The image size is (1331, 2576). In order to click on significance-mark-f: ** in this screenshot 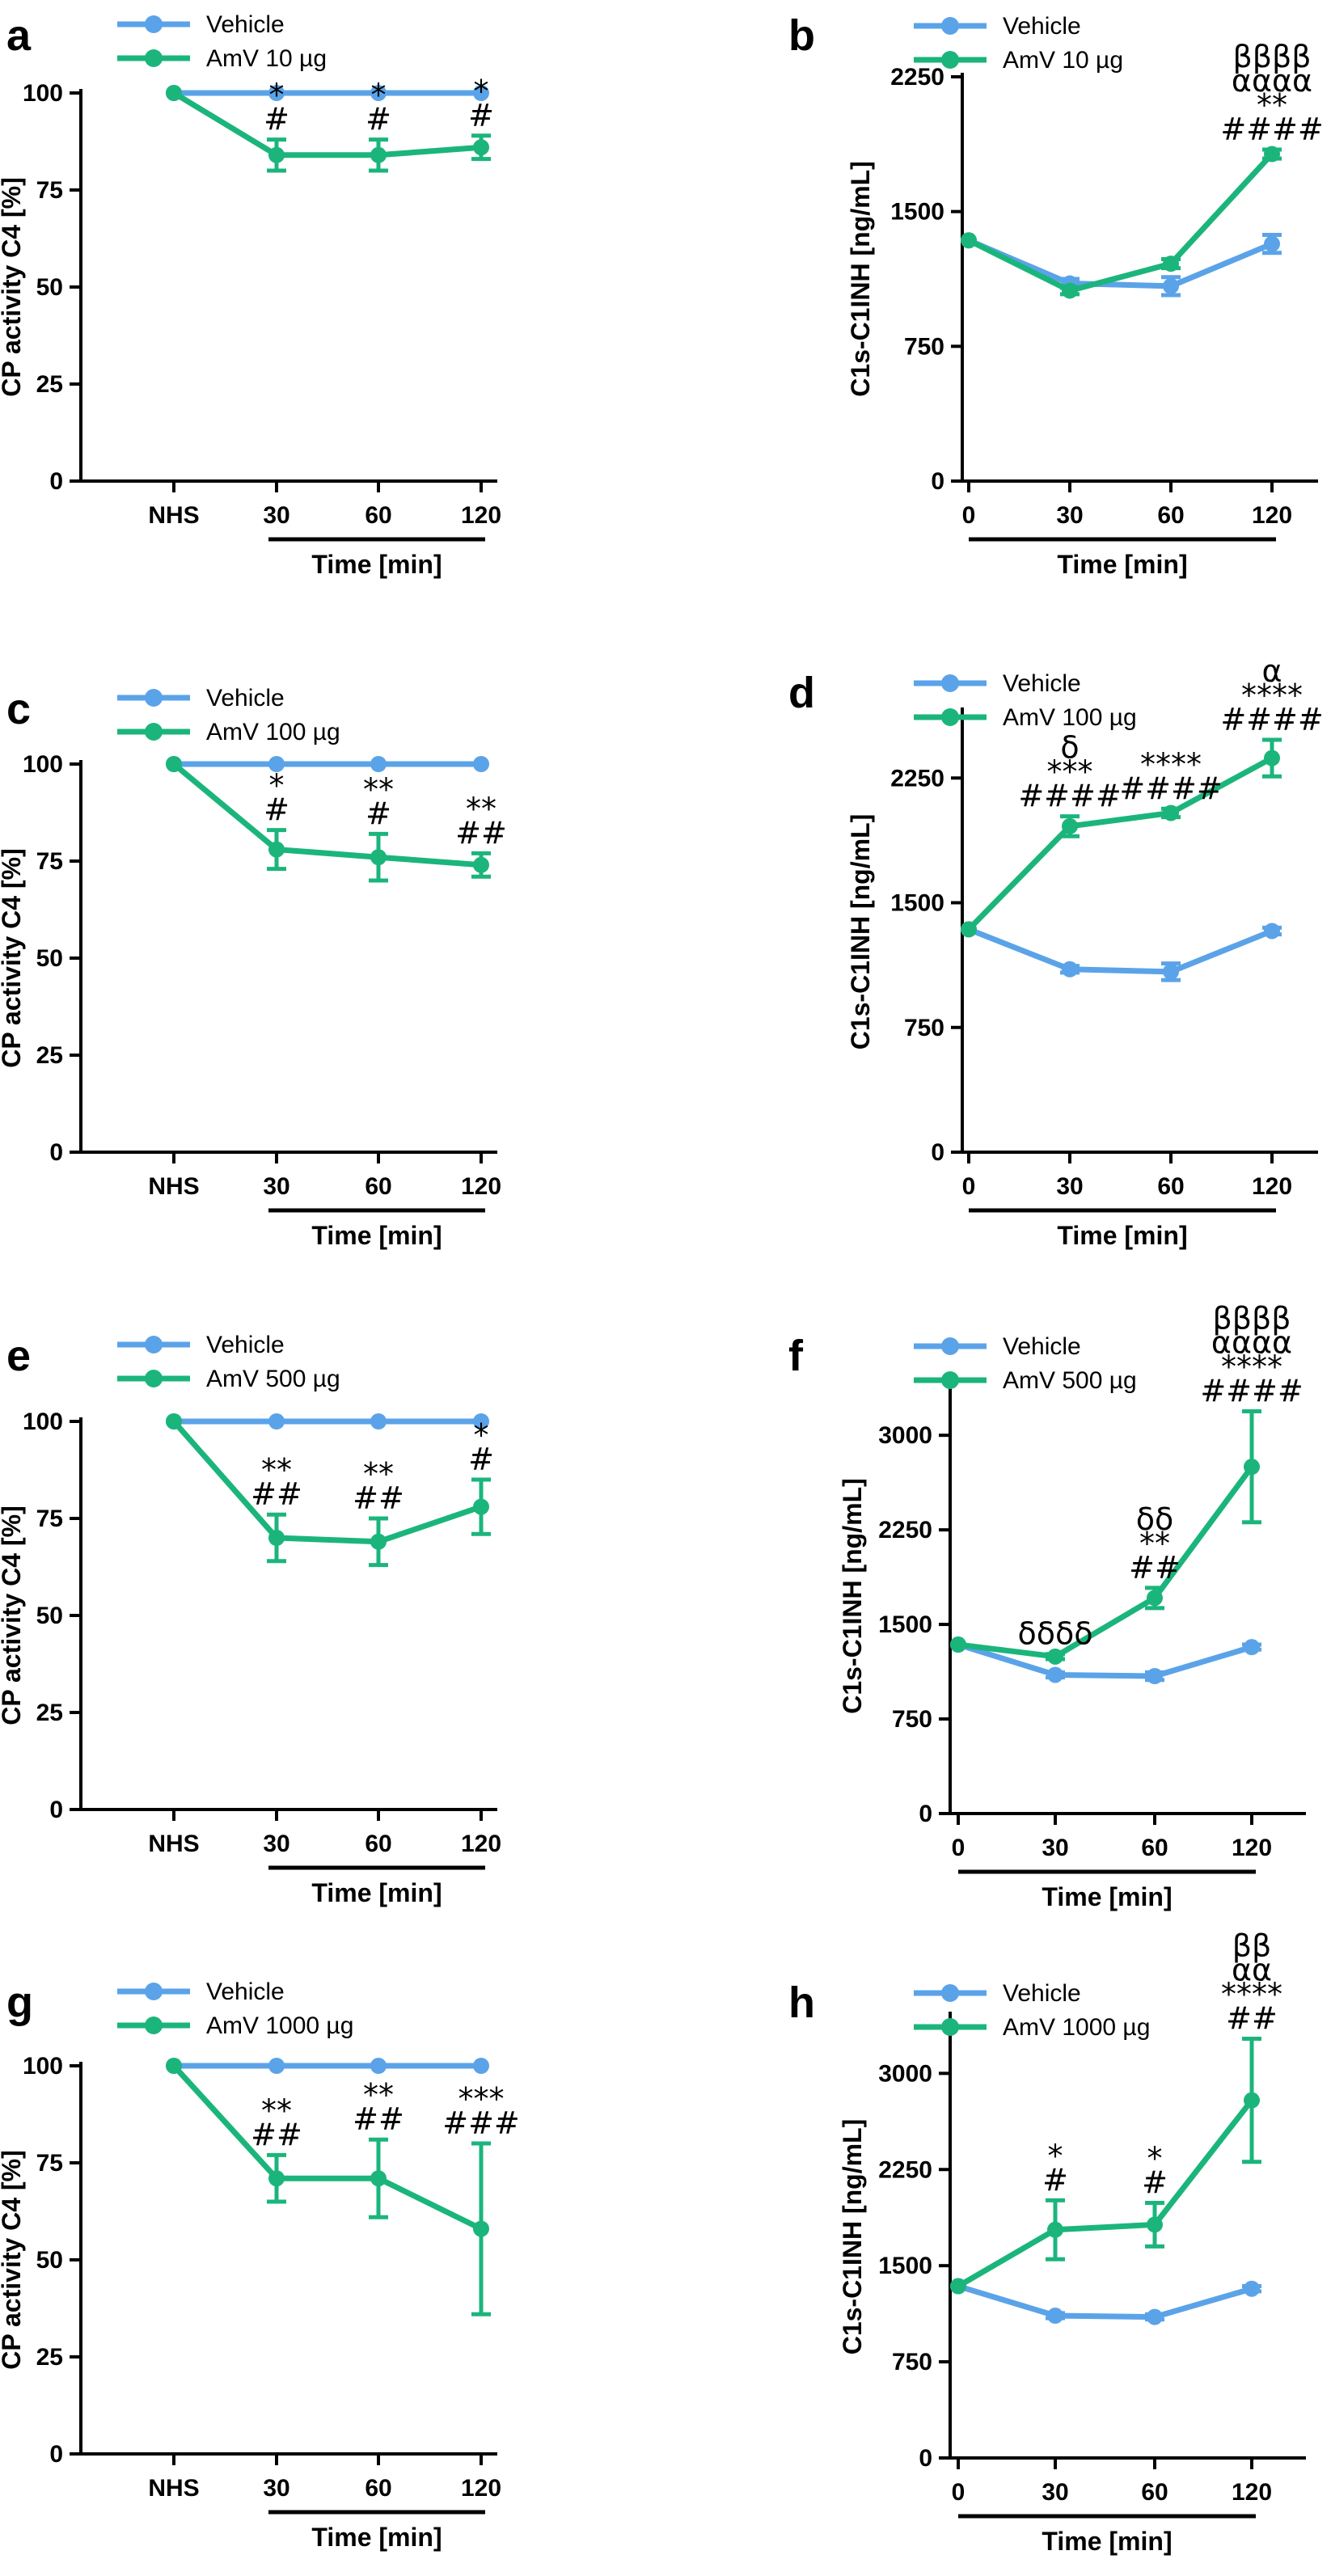, I will do `click(1154, 1543)`.